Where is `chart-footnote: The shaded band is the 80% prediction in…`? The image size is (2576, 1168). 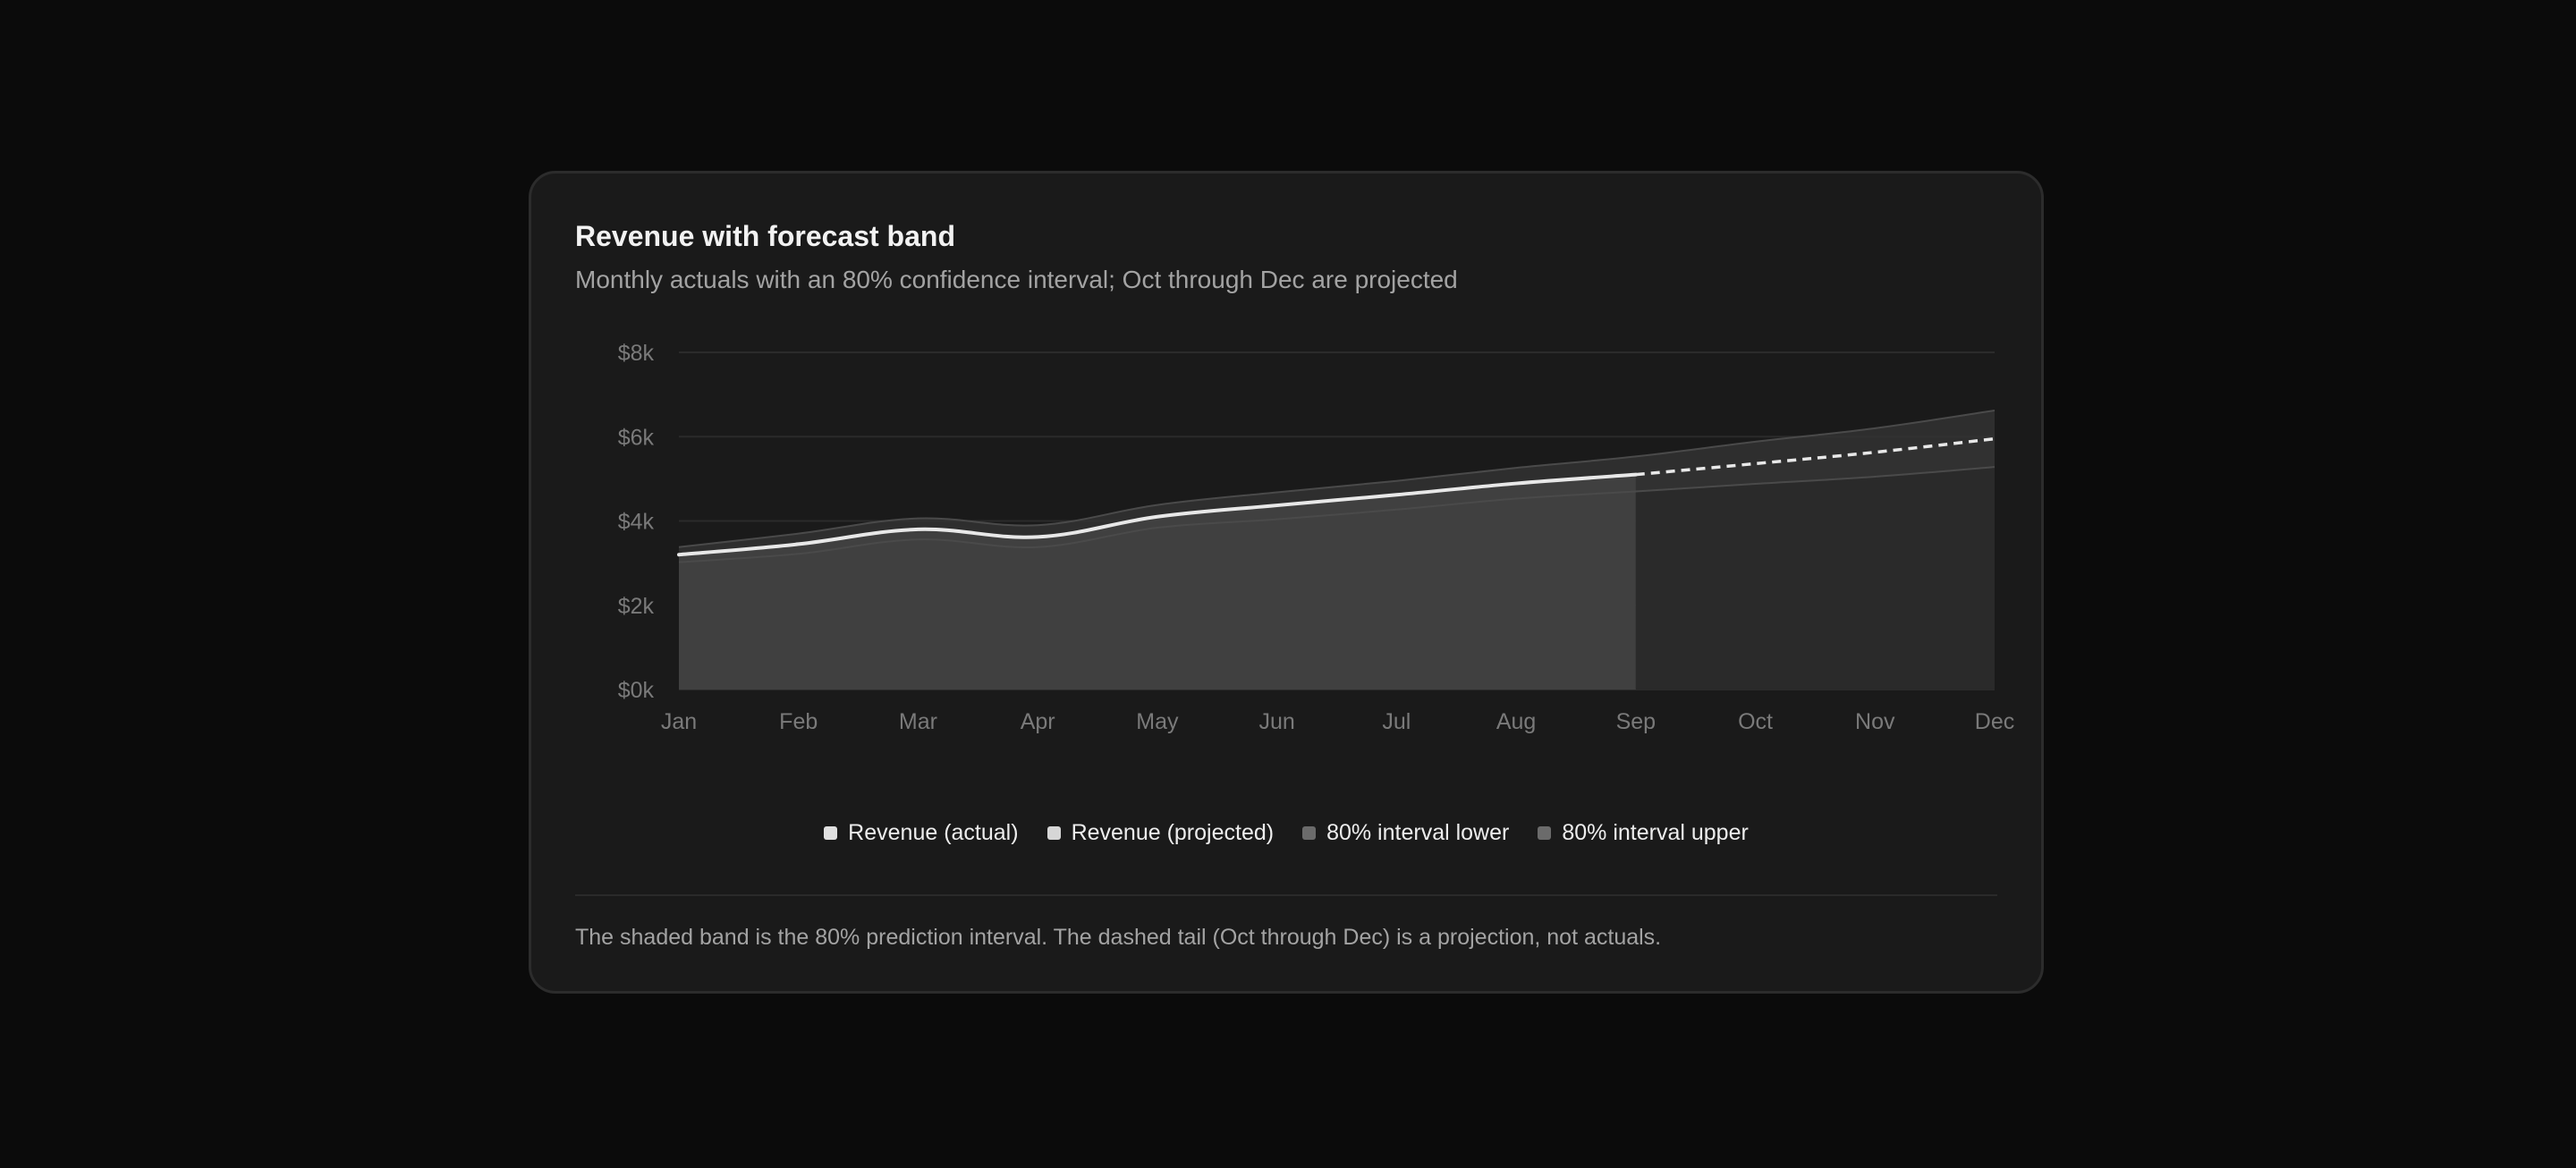
chart-footnote: The shaded band is the 80% prediction in… is located at coordinates (1118, 937).